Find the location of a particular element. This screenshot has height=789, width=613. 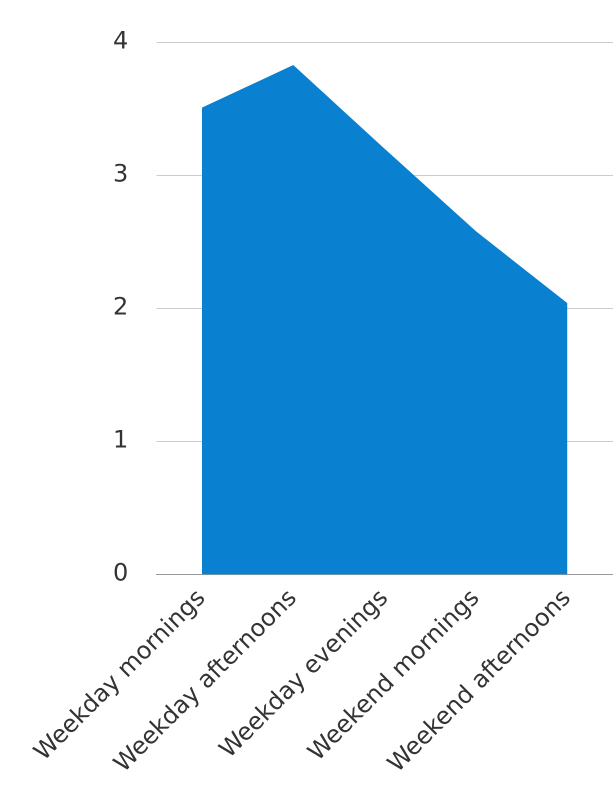

y-tick-label: 2 is located at coordinates (120, 306).